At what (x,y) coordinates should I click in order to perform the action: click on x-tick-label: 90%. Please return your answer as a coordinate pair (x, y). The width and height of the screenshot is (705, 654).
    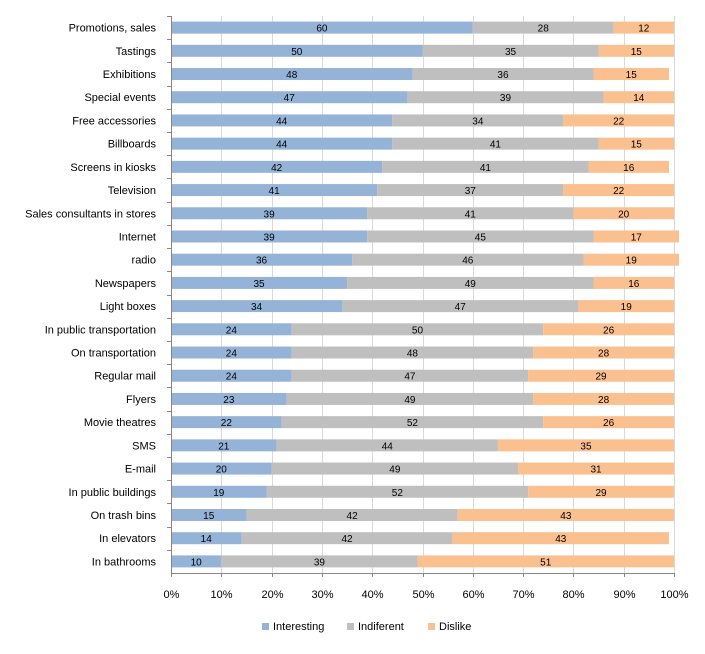
    Looking at the image, I should click on (624, 595).